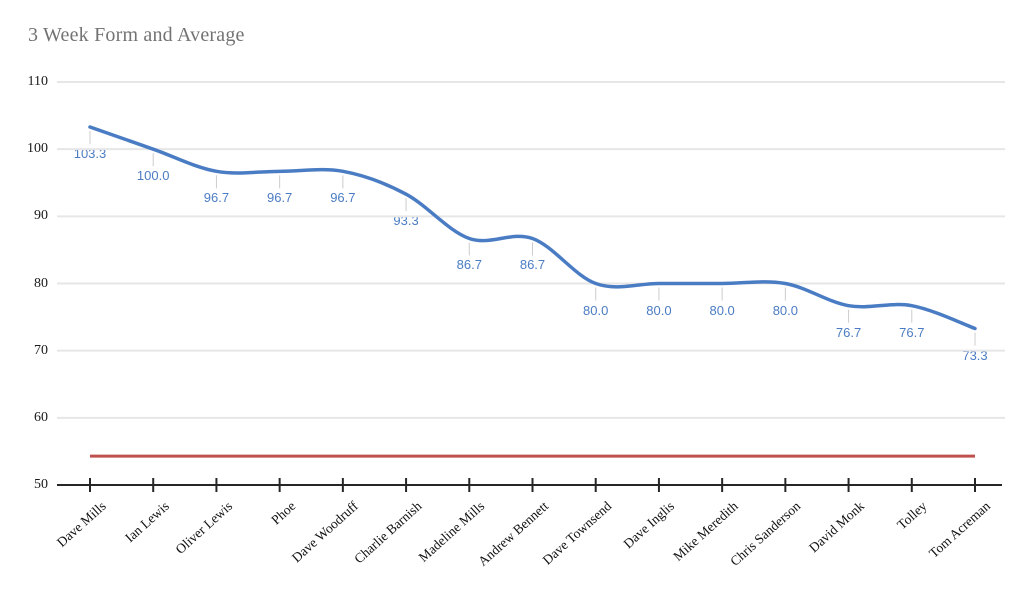 This screenshot has height=599, width=1023. Describe the element at coordinates (41, 216) in the screenshot. I see `y-axis-label: 90` at that location.